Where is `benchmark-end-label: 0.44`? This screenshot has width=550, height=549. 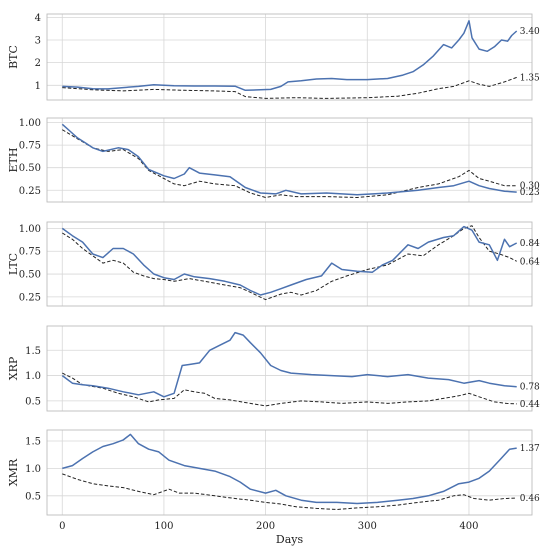
benchmark-end-label: 0.44 is located at coordinates (530, 405).